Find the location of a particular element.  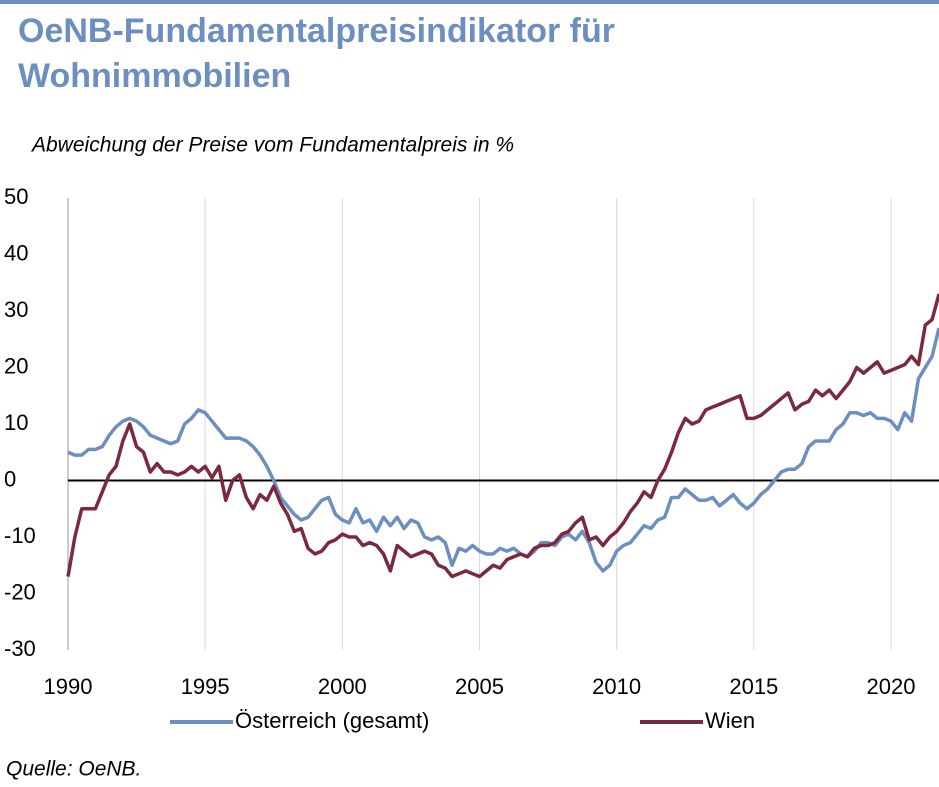

x-tick-label: 2015 is located at coordinates (753, 686).